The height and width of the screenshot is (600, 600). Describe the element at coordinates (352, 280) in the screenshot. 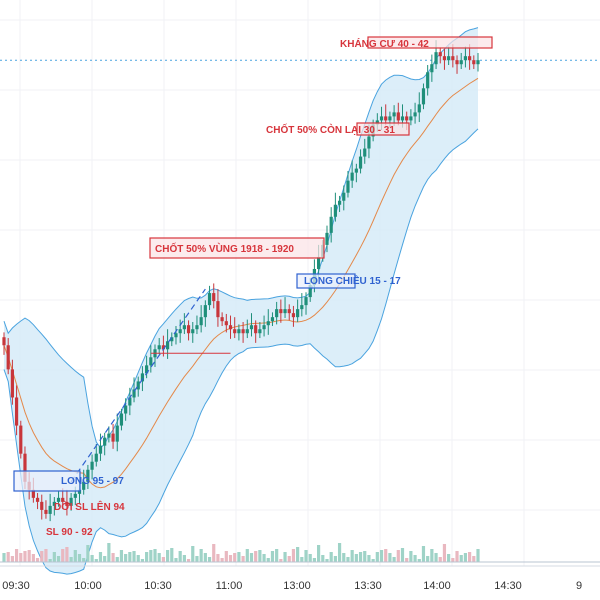

I see `annotation-label: LONG CHIỀU 15 - 17` at that location.